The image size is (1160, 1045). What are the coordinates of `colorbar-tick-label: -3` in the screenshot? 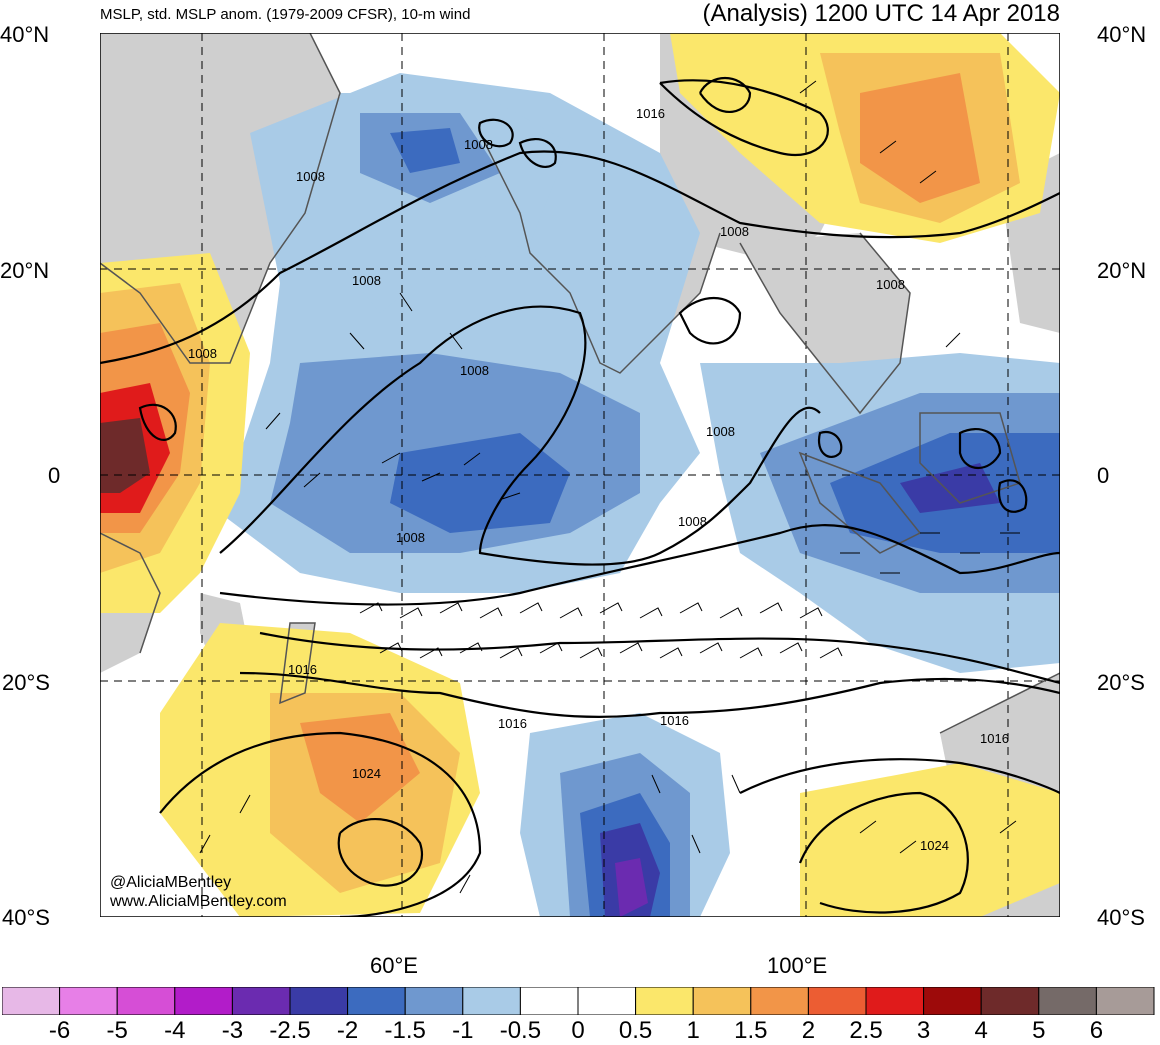 It's located at (232, 1030).